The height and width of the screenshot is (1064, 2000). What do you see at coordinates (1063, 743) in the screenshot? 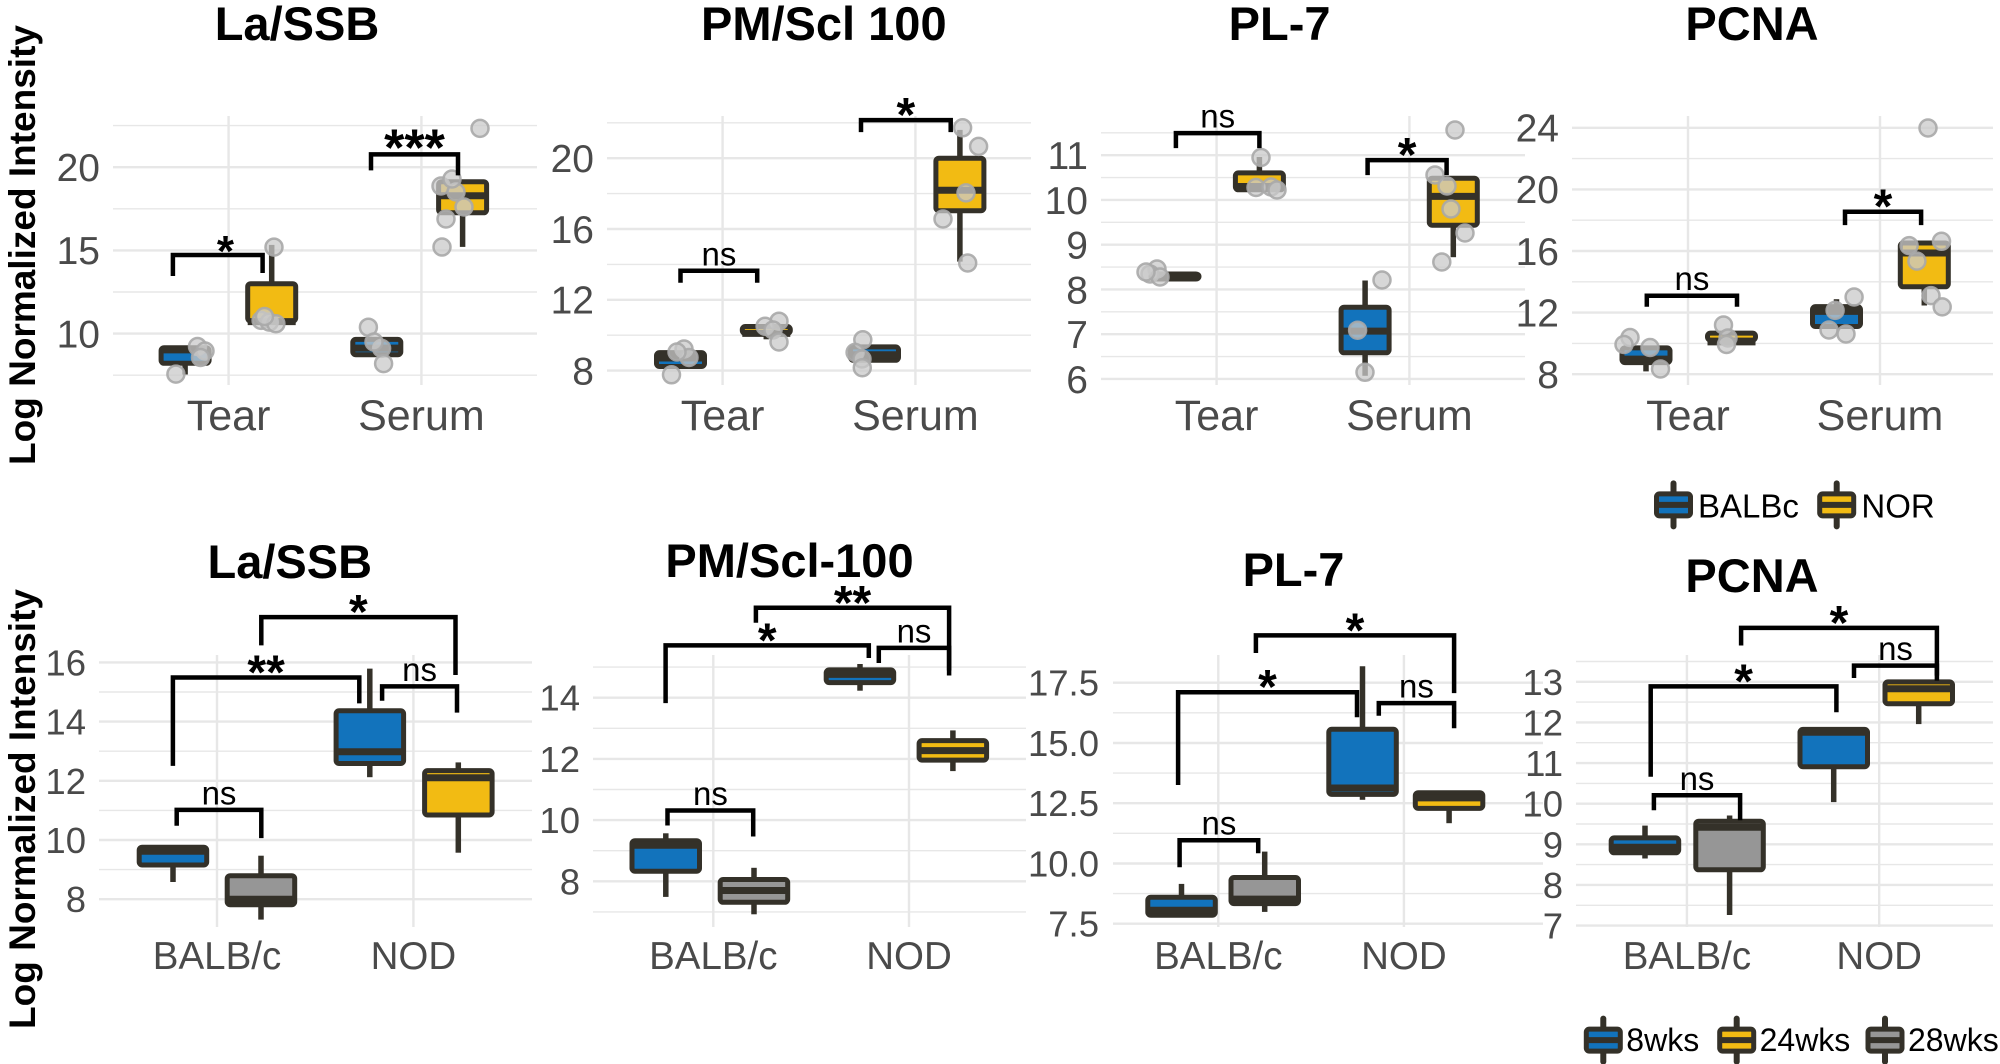
I see `svg-text: 15.0` at bounding box center [1063, 743].